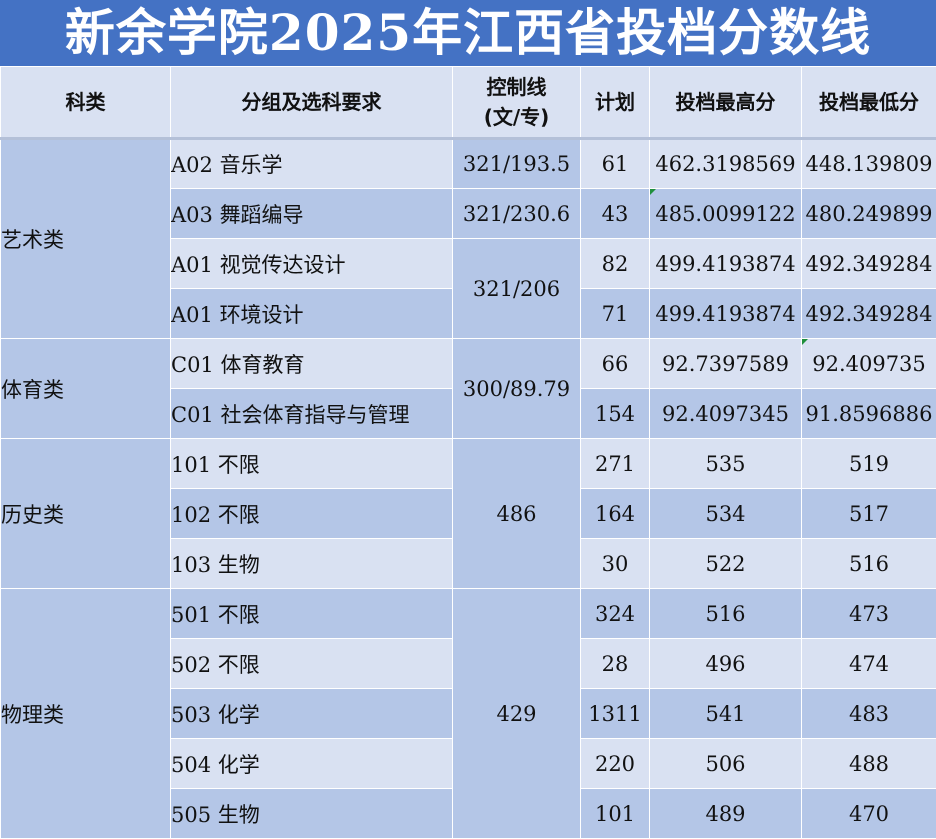  I want to click on header-category: 科类, so click(86, 103).